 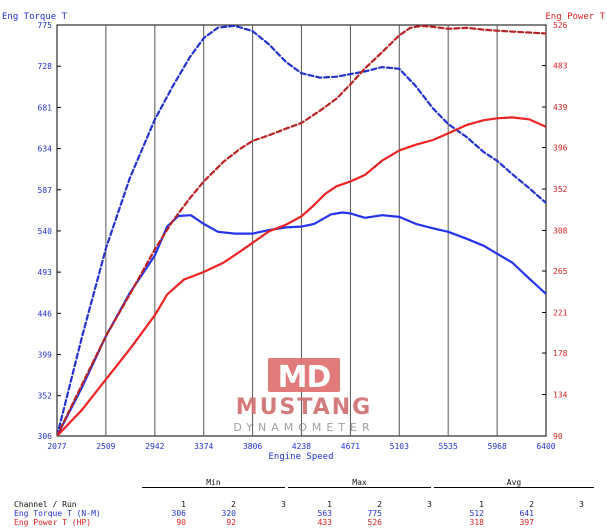 I want to click on y-left-tick-label: 775, so click(x=45, y=25).